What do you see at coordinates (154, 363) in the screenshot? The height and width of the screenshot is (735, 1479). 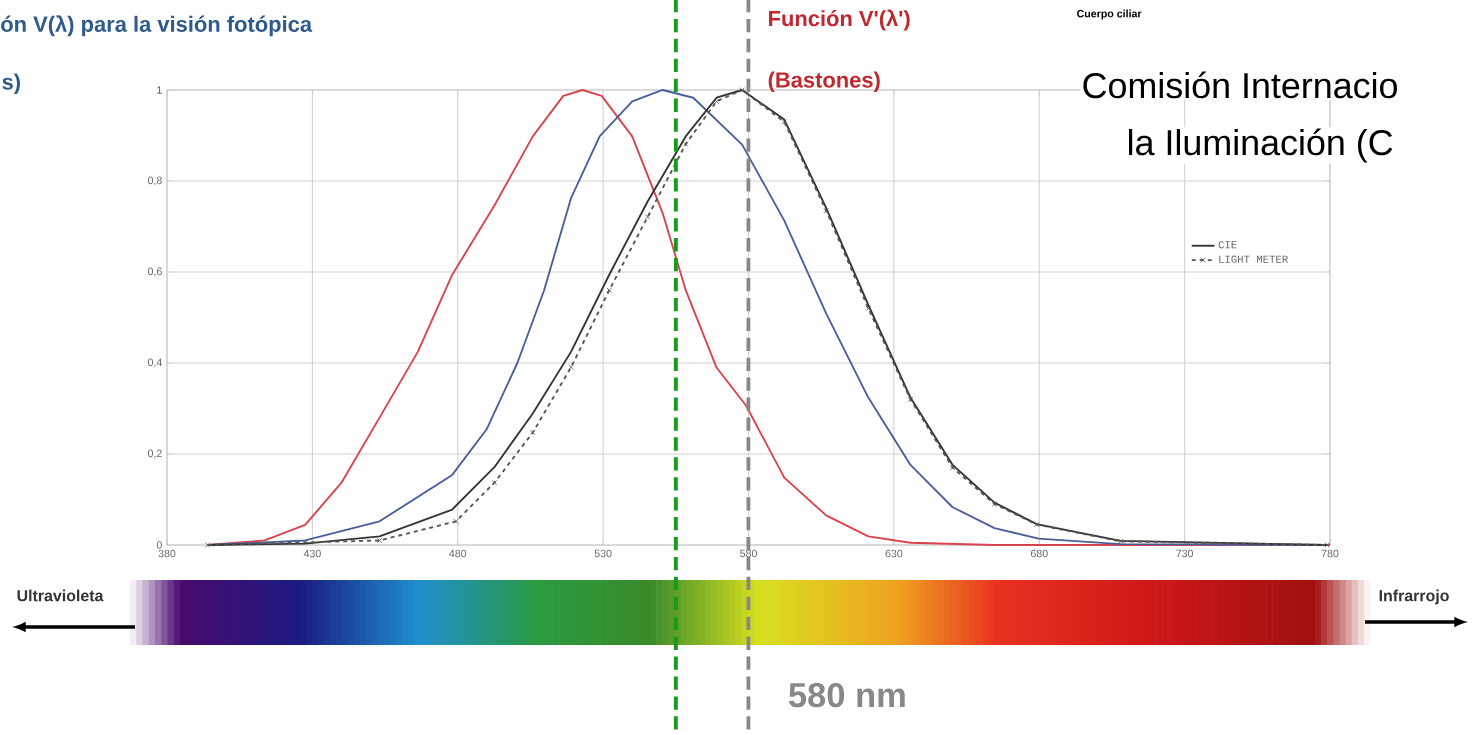 I see `y-tick-label: 0,4` at bounding box center [154, 363].